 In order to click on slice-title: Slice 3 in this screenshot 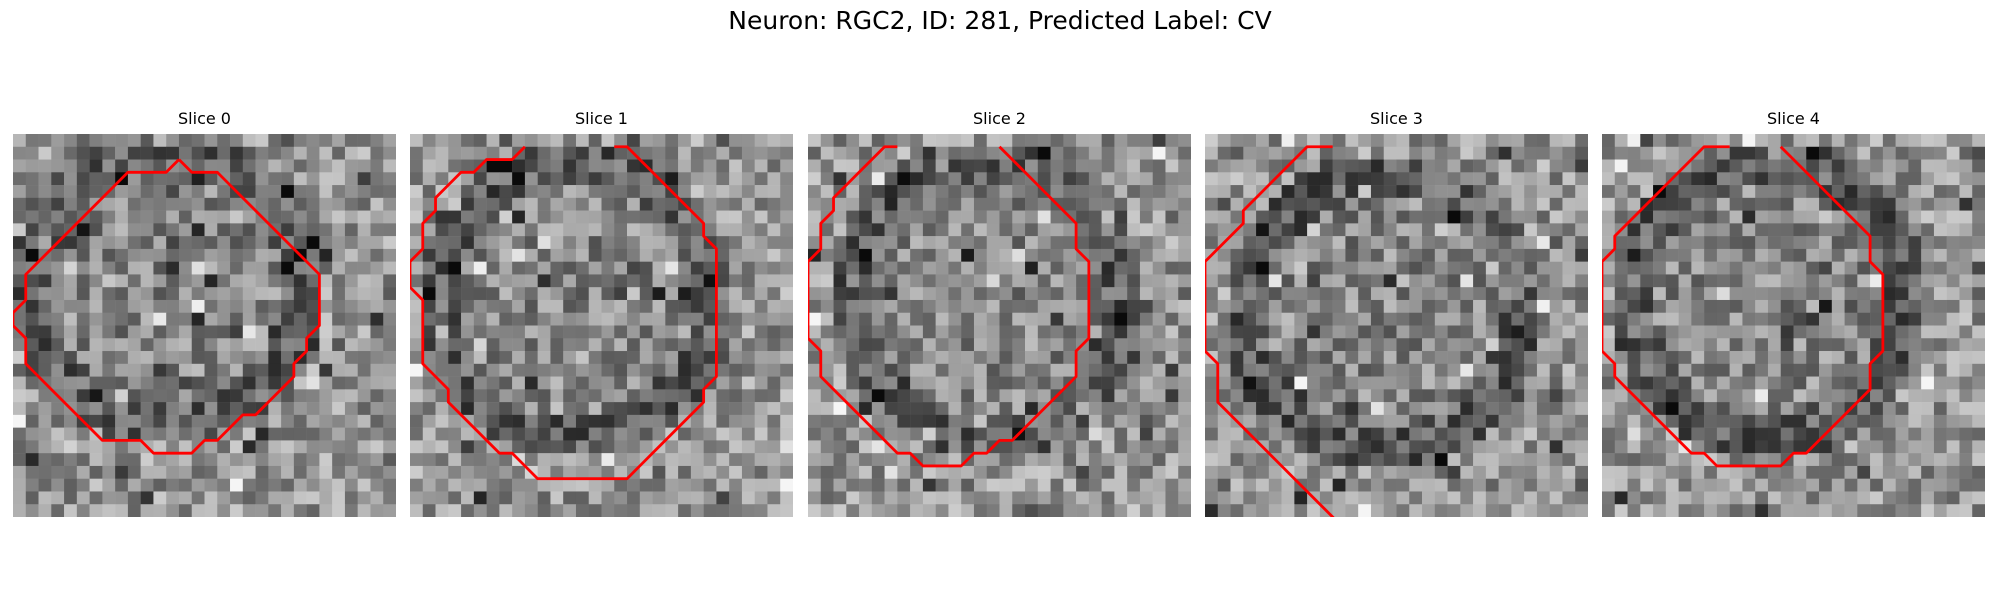, I will do `click(1396, 118)`.